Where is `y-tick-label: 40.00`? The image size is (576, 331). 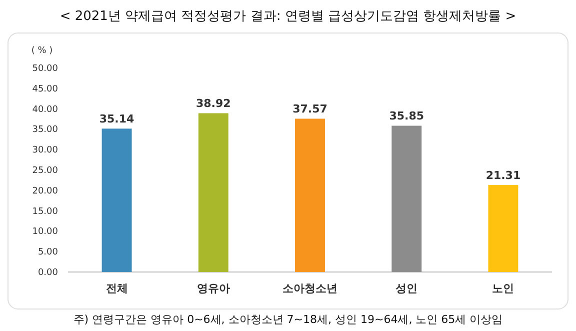
y-tick-label: 40.00 is located at coordinates (45, 109).